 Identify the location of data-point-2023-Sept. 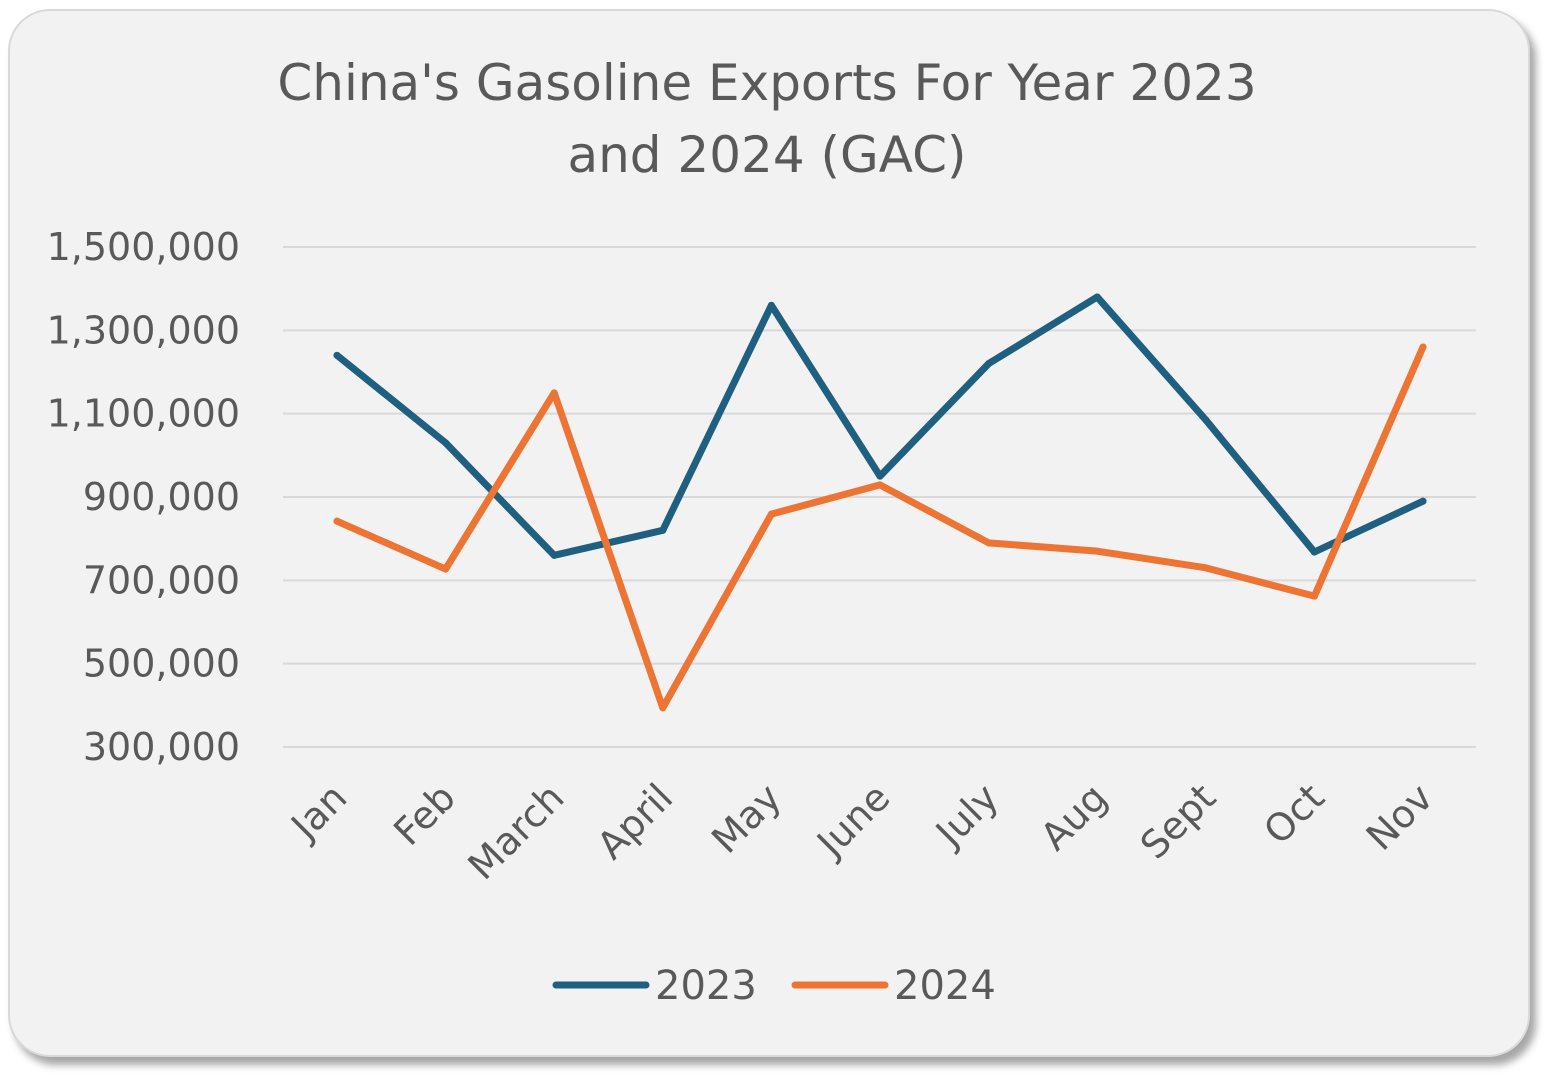
(1206, 420).